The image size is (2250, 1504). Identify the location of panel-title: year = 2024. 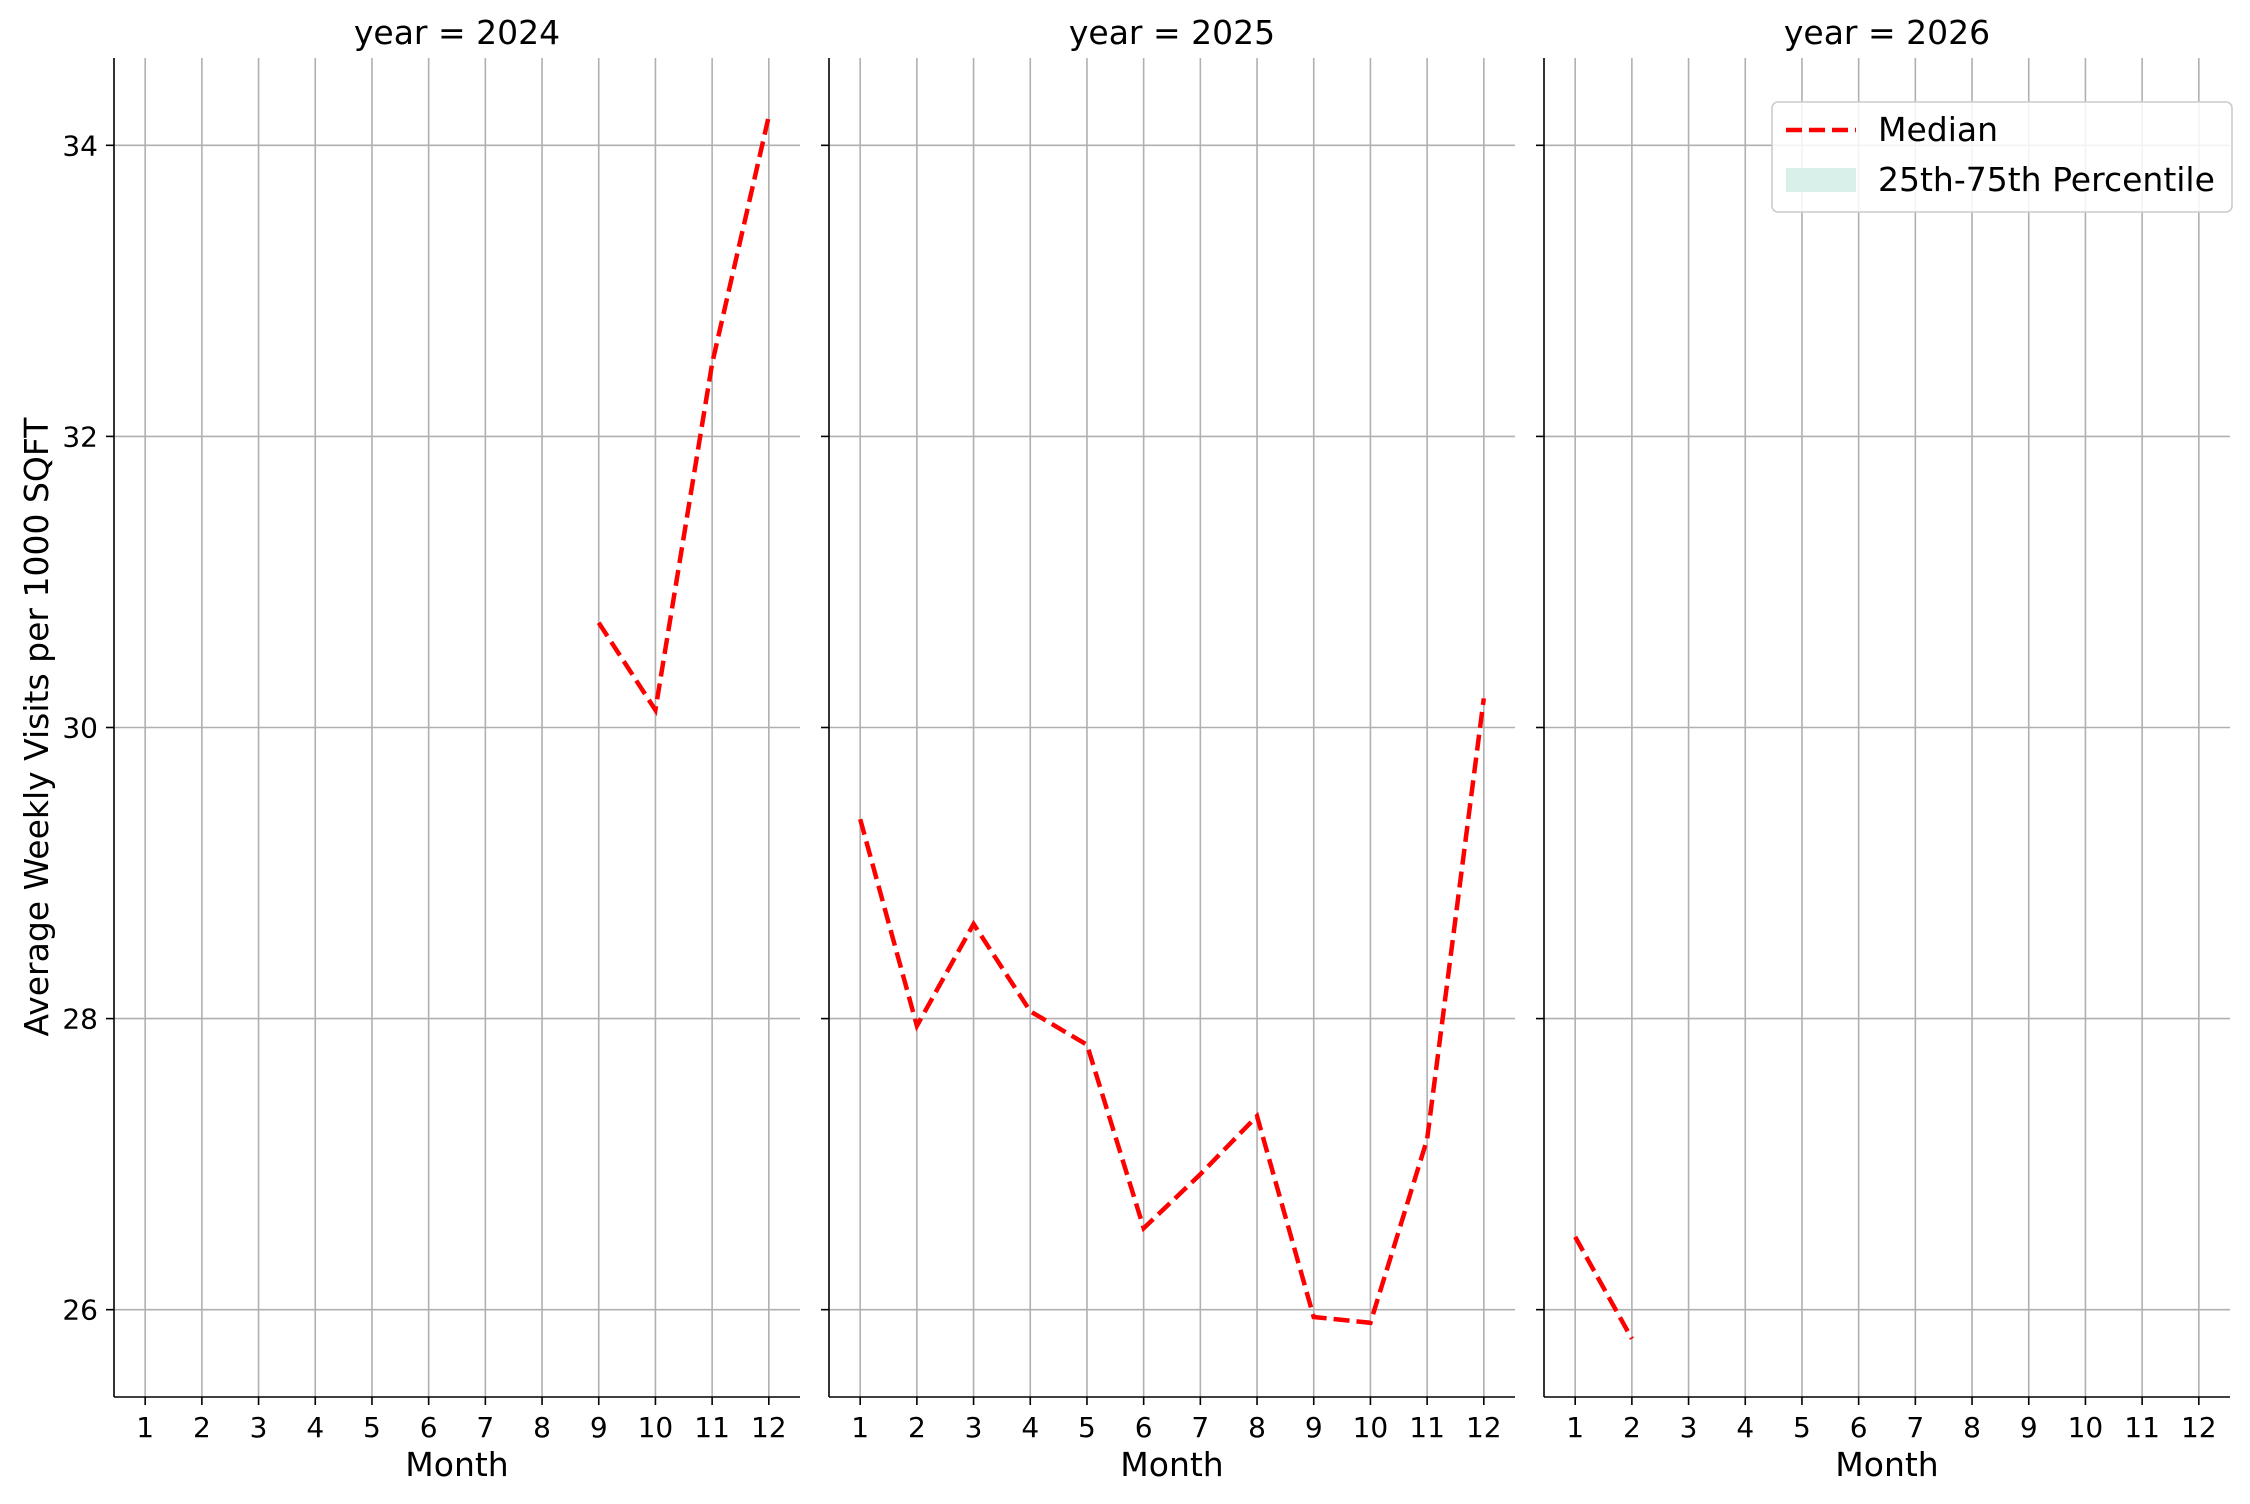
(457, 32).